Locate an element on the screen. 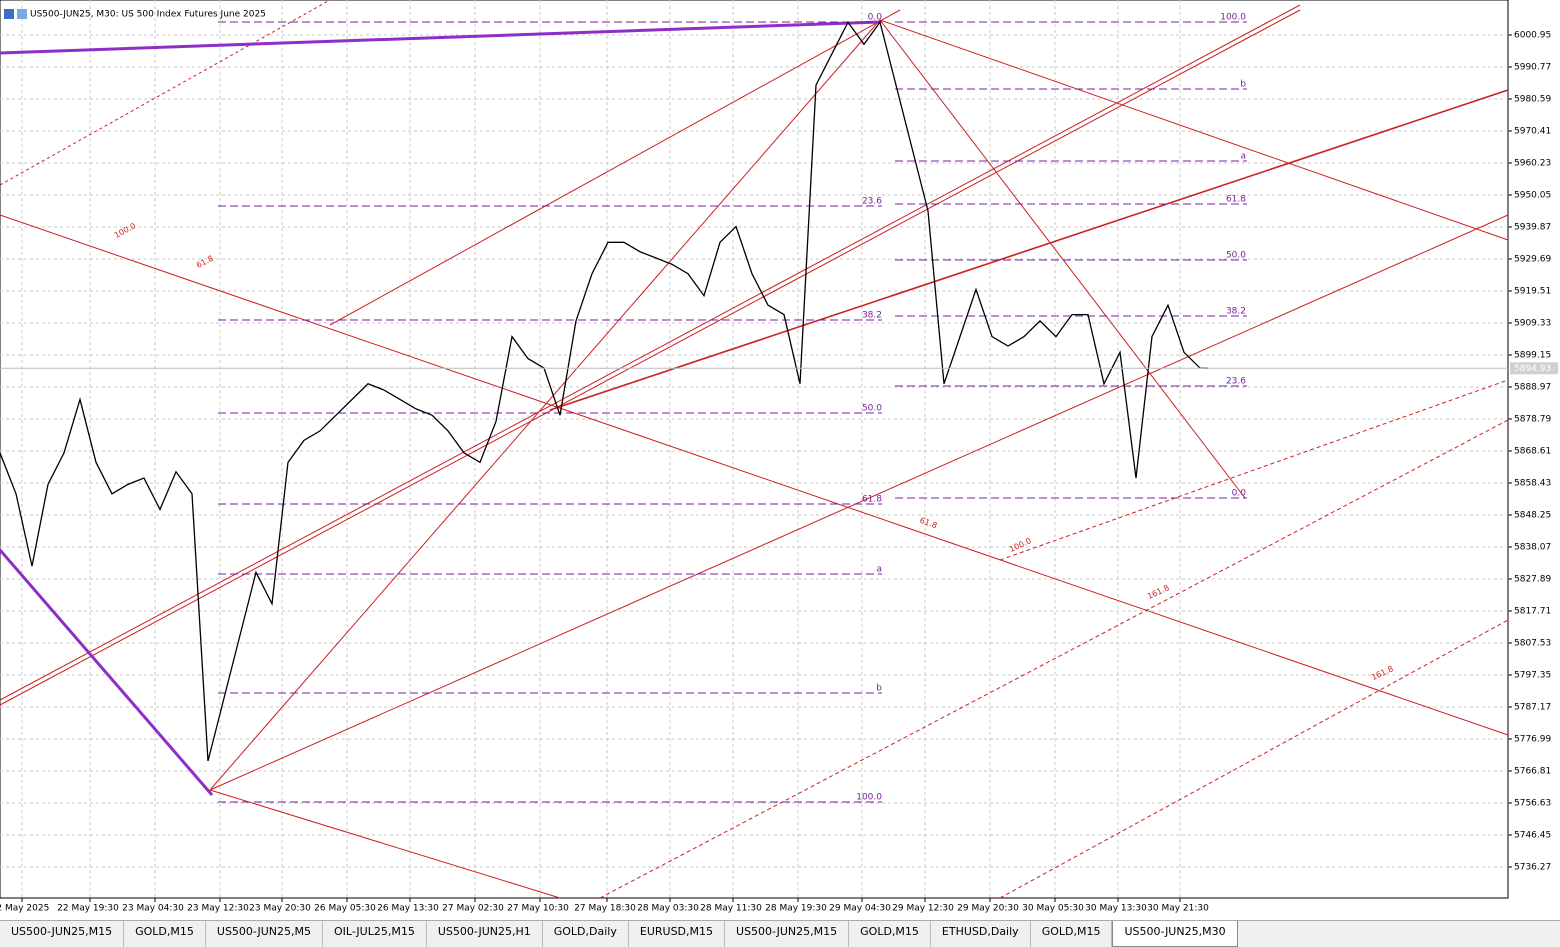  chart-tab: GOLD,Daily is located at coordinates (586, 934).